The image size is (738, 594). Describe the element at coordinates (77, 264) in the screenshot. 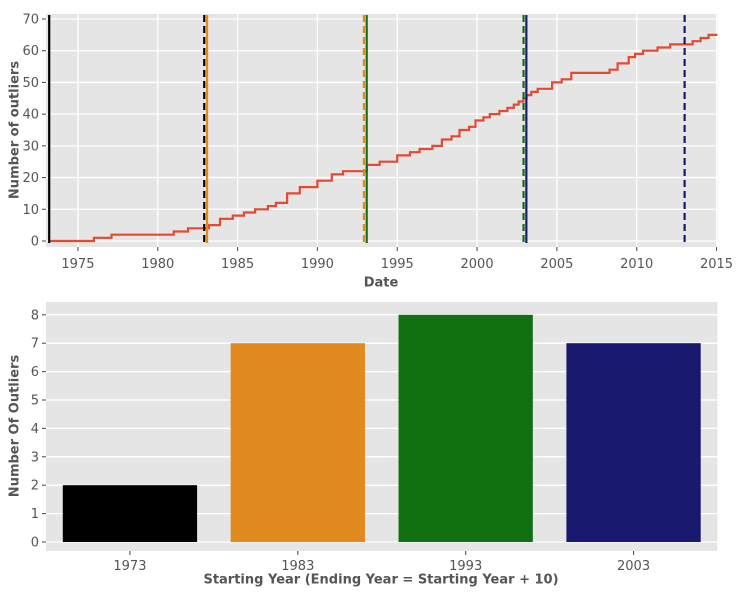

I see `x-tick-label: 1975` at that location.